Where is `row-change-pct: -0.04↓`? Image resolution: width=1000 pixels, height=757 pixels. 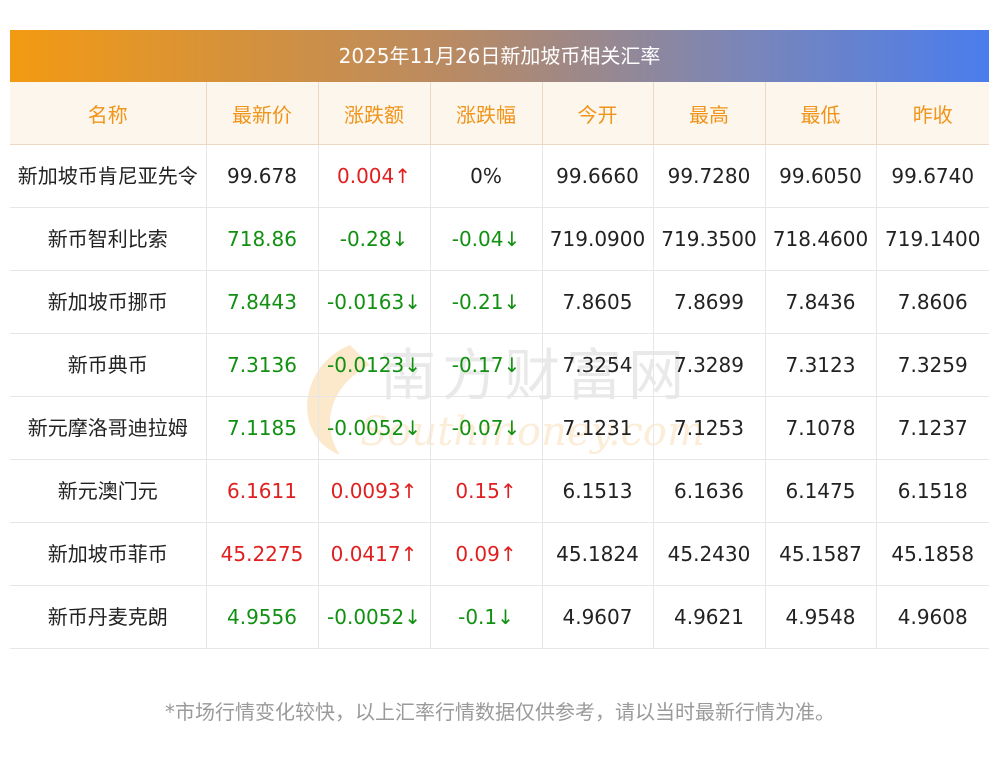
row-change-pct: -0.04↓ is located at coordinates (486, 239).